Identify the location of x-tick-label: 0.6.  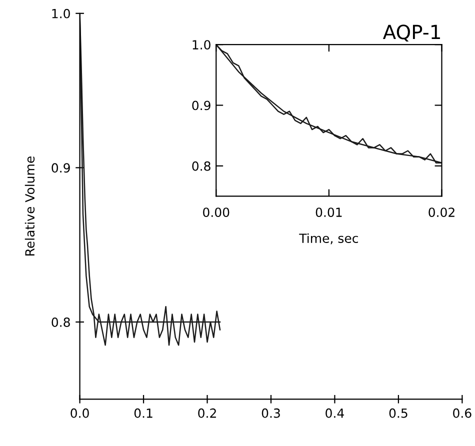
(462, 413).